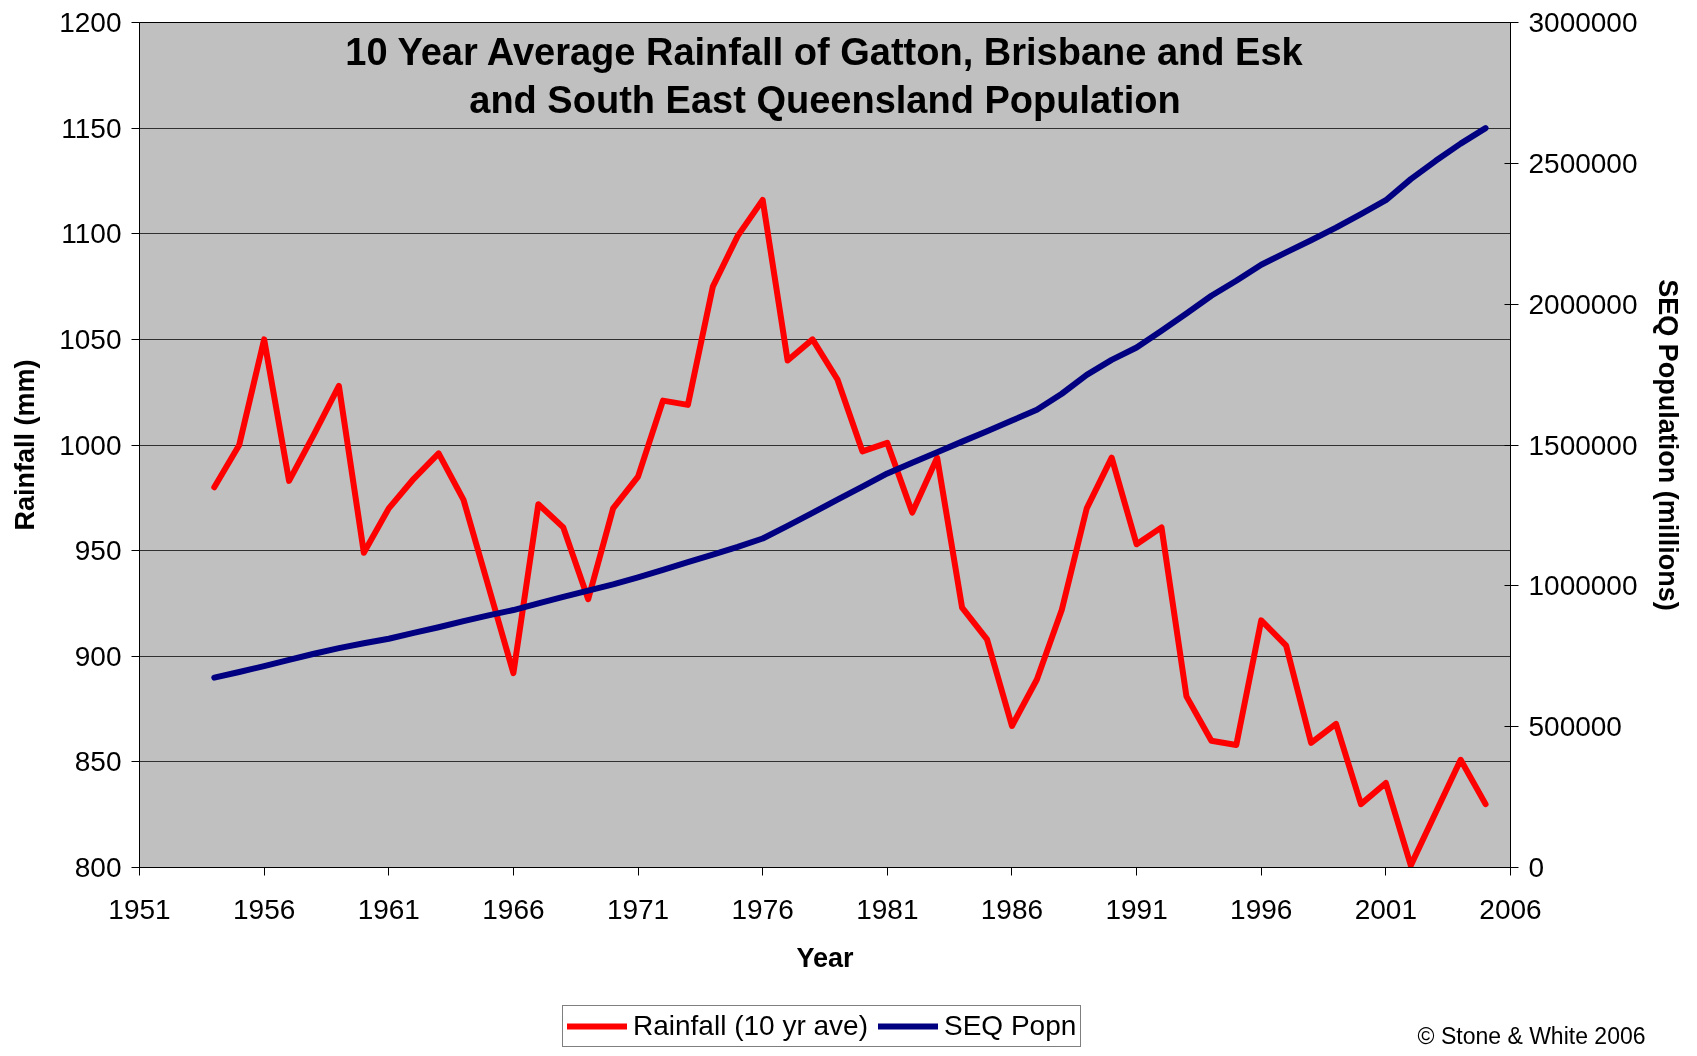 The width and height of the screenshot is (1697, 1056). What do you see at coordinates (98, 551) in the screenshot?
I see `y-tick-label: 950` at bounding box center [98, 551].